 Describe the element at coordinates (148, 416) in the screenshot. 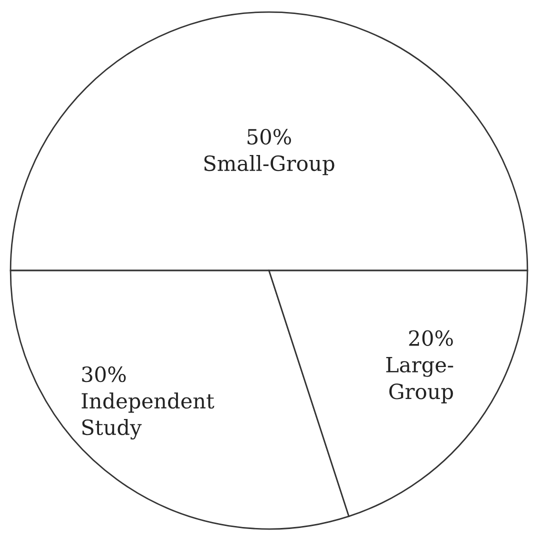

I see `slice-label: Independent Study` at that location.